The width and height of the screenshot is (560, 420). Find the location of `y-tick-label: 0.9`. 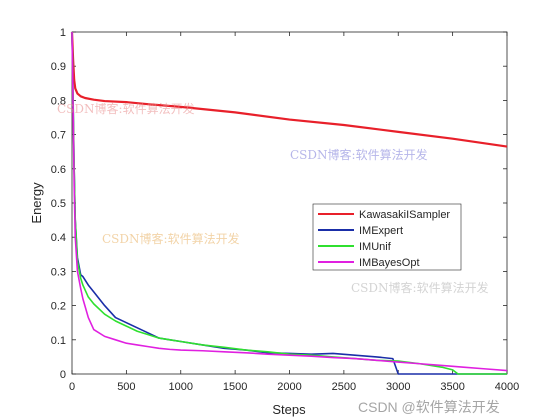

y-tick-label: 0.9 is located at coordinates (58, 67).